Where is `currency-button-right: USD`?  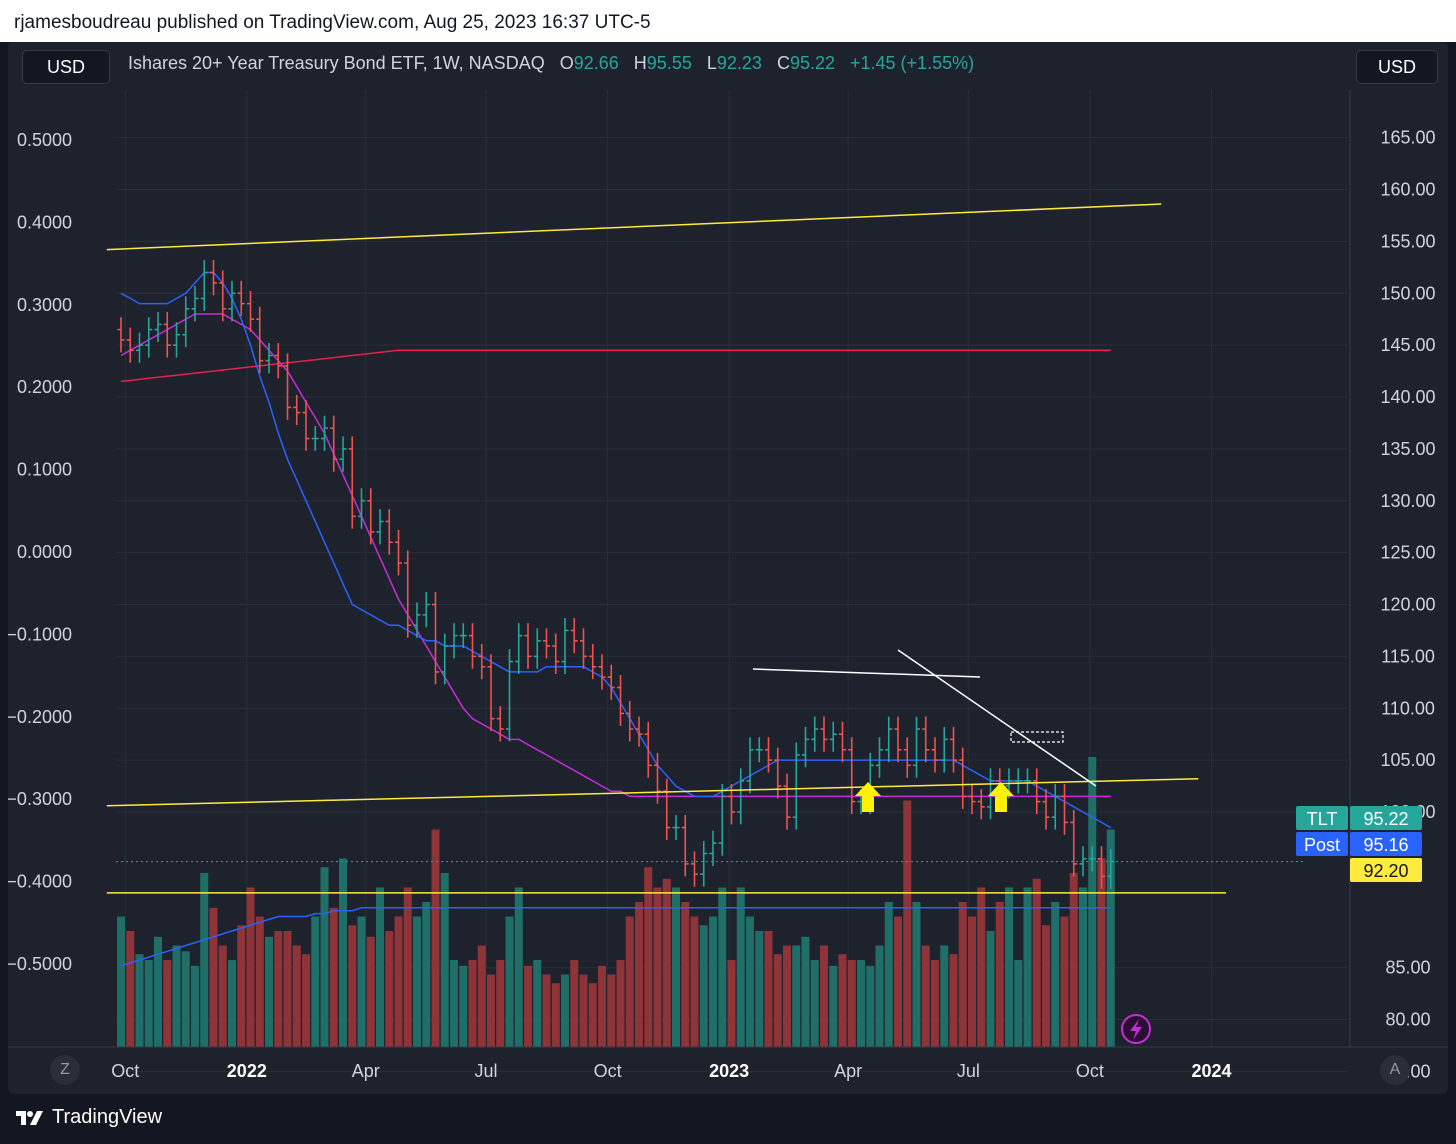
currency-button-right: USD is located at coordinates (1397, 67).